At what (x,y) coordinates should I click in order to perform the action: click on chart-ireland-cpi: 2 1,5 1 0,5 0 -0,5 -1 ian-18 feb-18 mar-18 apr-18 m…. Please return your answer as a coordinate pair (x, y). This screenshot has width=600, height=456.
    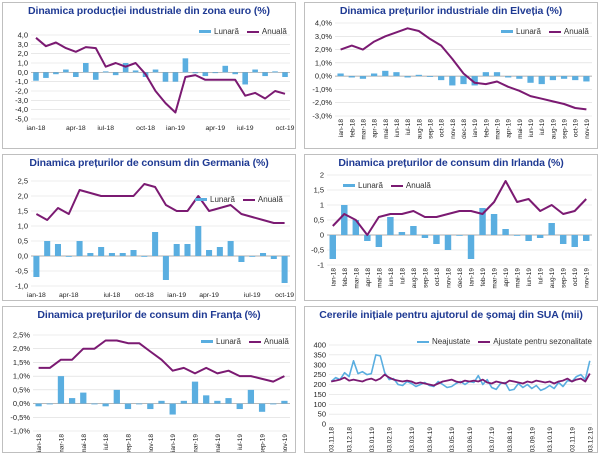
    Looking at the image, I should click on (451, 230).